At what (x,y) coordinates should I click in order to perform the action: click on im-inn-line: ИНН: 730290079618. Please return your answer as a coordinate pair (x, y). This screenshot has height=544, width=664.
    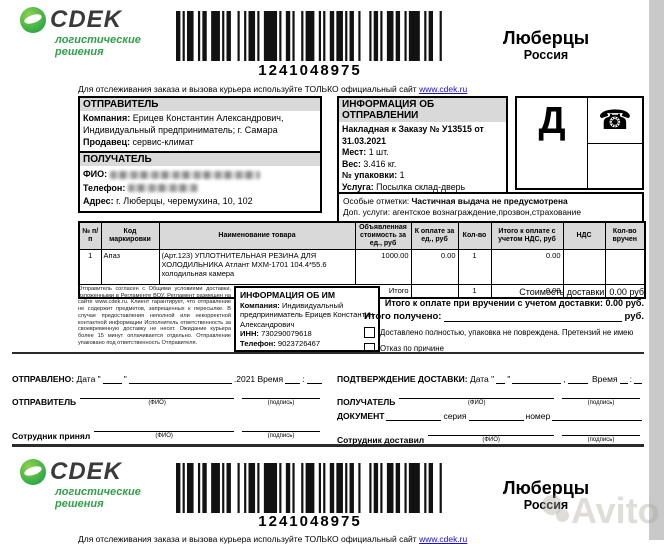
    Looking at the image, I should click on (276, 334).